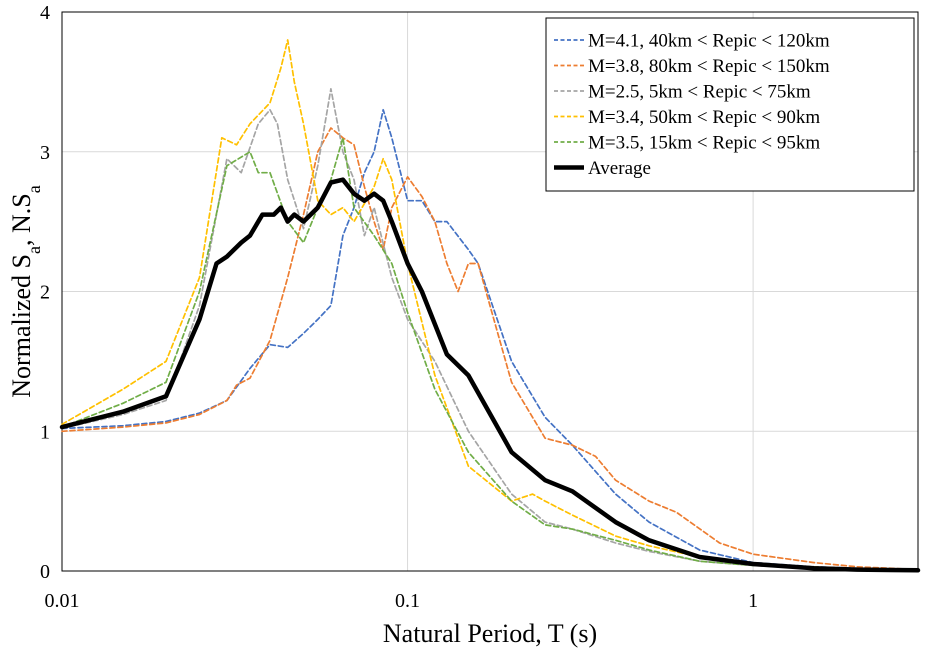 Image resolution: width=926 pixels, height=652 pixels. I want to click on y-tick-label: 0, so click(45, 572).